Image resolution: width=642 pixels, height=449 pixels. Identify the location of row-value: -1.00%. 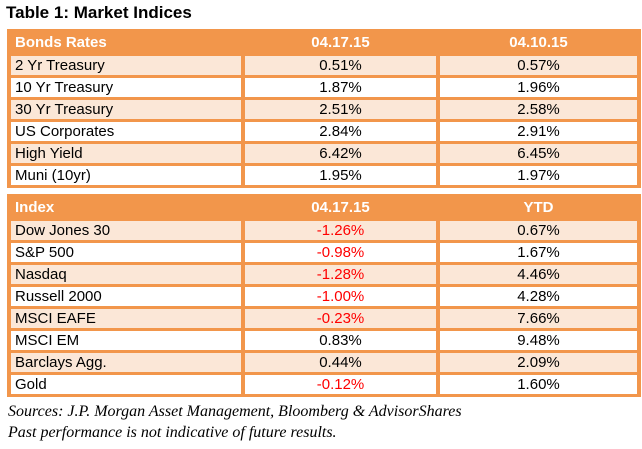
(340, 296).